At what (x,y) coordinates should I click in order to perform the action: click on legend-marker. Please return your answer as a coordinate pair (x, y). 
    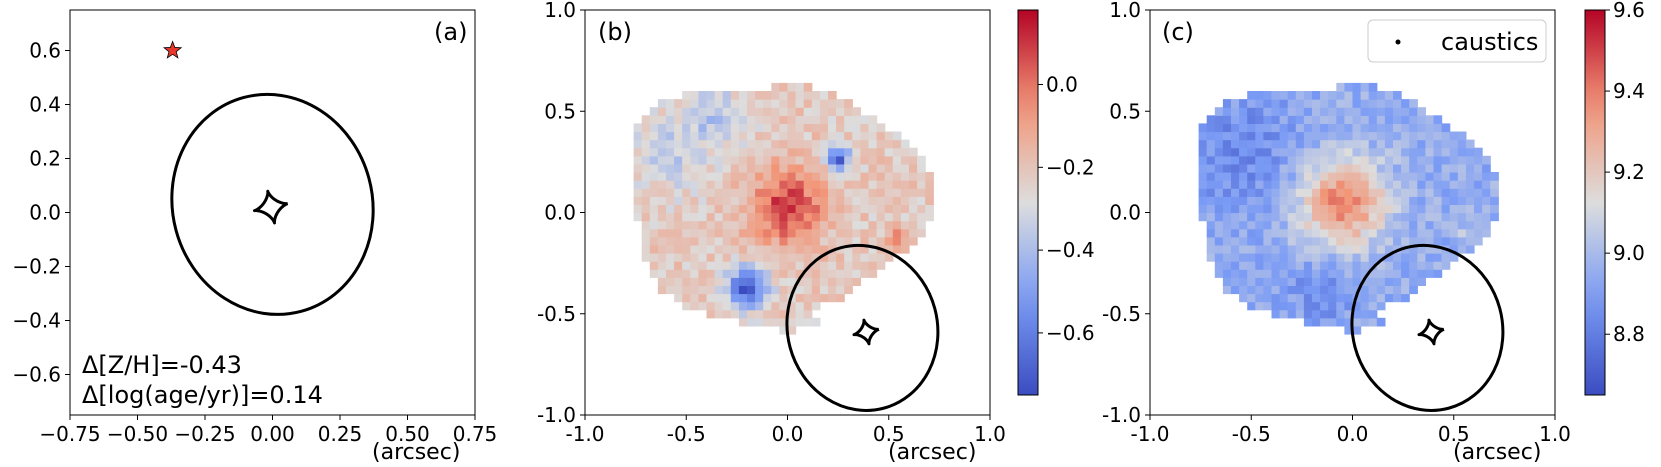
    Looking at the image, I should click on (1398, 42).